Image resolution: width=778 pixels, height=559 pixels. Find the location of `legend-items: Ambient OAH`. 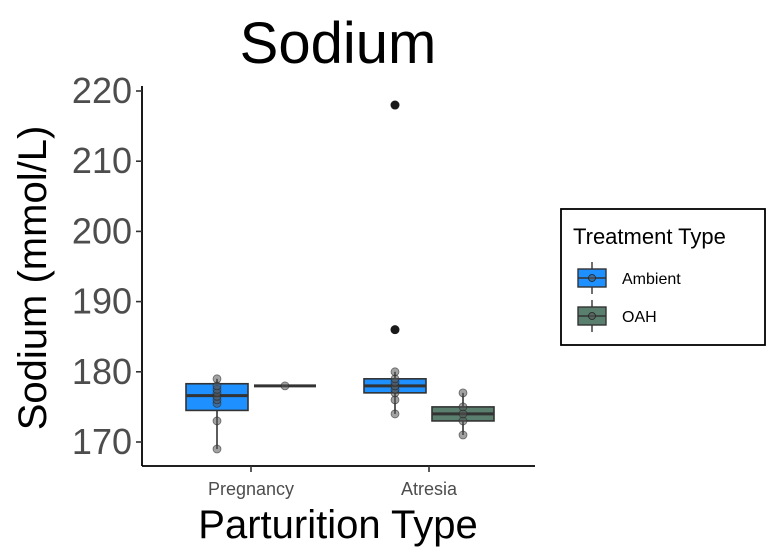

legend-items: Ambient OAH is located at coordinates (629, 297).